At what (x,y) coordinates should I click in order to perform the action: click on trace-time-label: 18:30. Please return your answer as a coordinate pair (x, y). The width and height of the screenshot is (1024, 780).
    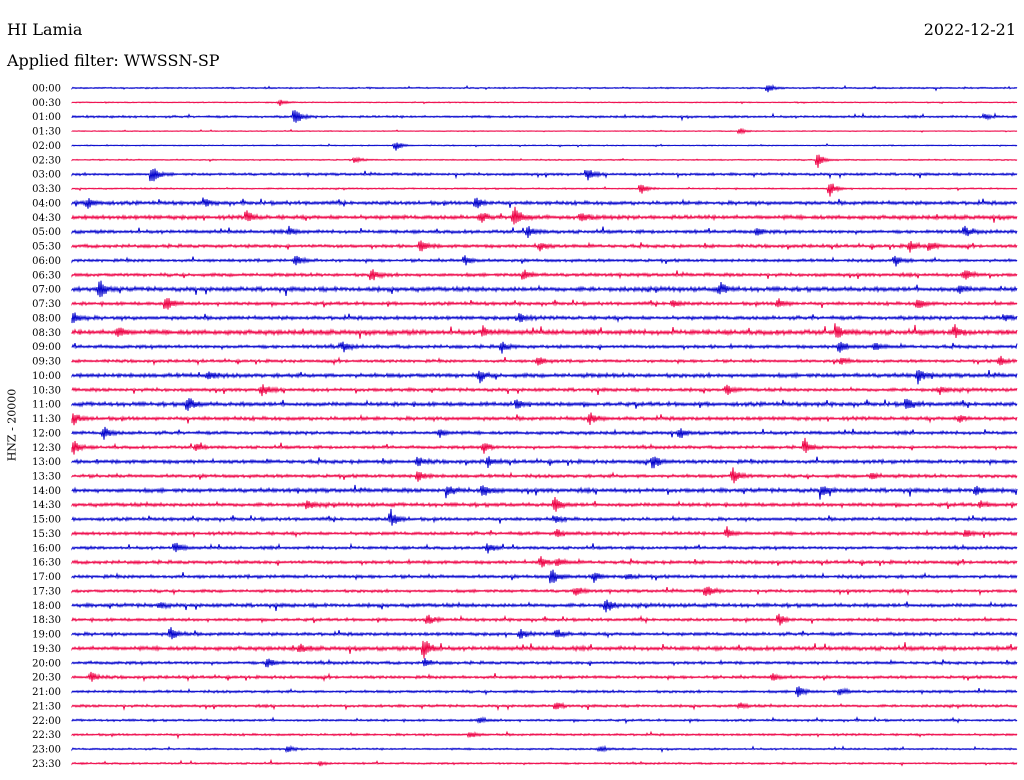
    Looking at the image, I should click on (46, 620).